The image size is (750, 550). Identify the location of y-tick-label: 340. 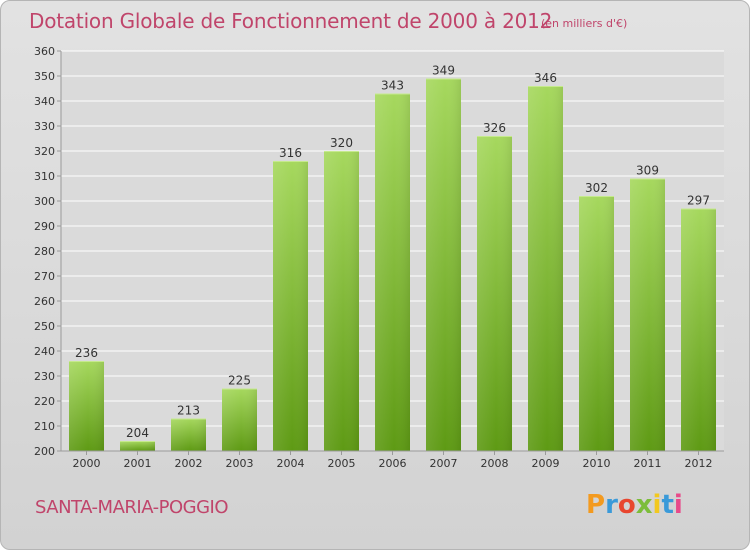
(44, 101).